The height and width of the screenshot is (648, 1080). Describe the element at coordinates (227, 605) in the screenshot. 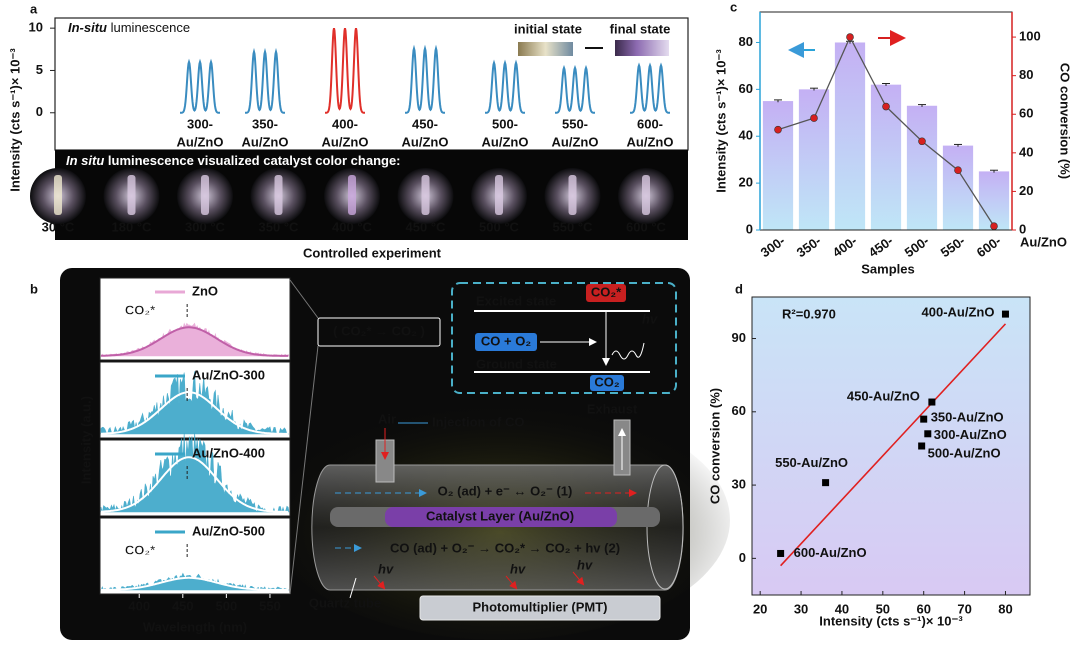

I see `x-tick-label: 500` at that location.